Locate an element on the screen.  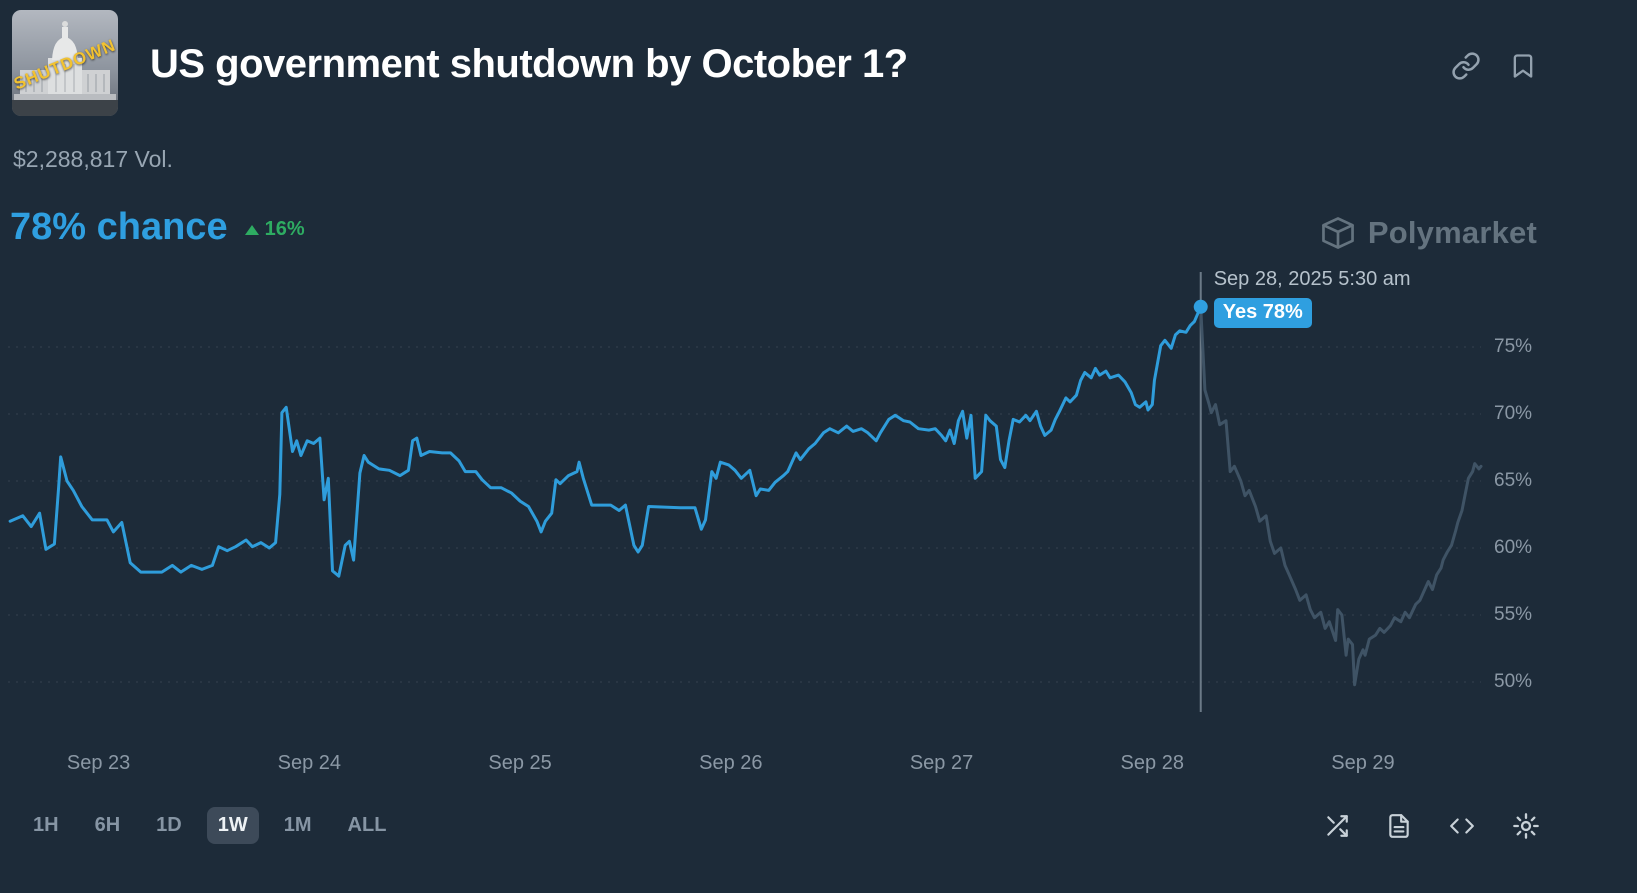
time-range-button-all: ALL is located at coordinates (367, 825).